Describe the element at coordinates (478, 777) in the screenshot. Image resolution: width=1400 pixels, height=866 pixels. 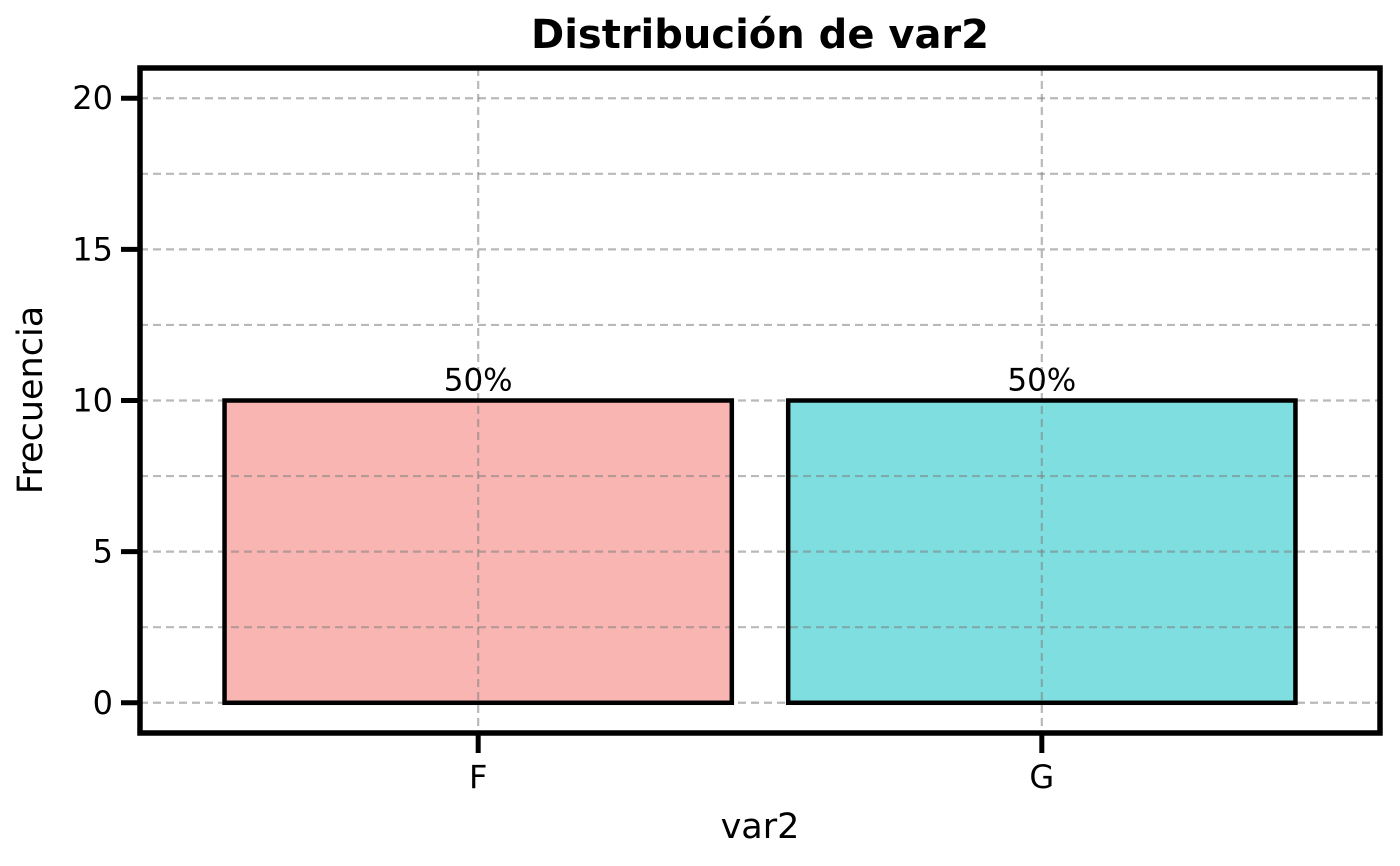
I see `x-tick-label: F` at that location.